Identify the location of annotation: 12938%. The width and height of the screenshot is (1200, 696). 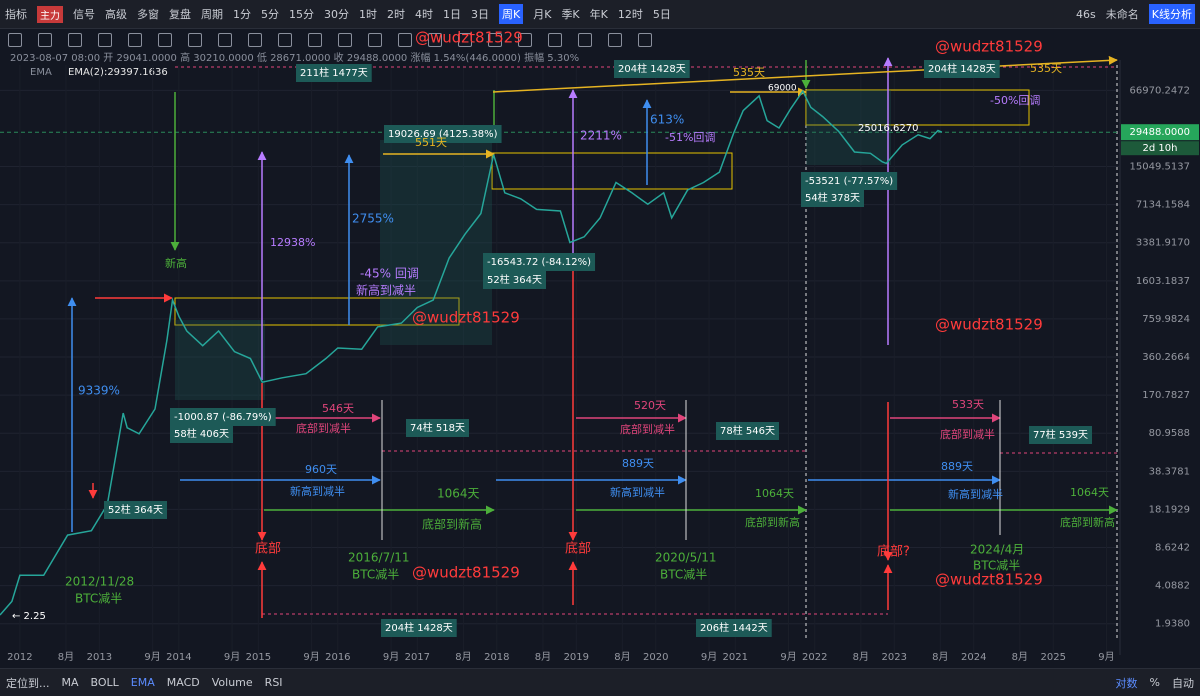
(292, 242).